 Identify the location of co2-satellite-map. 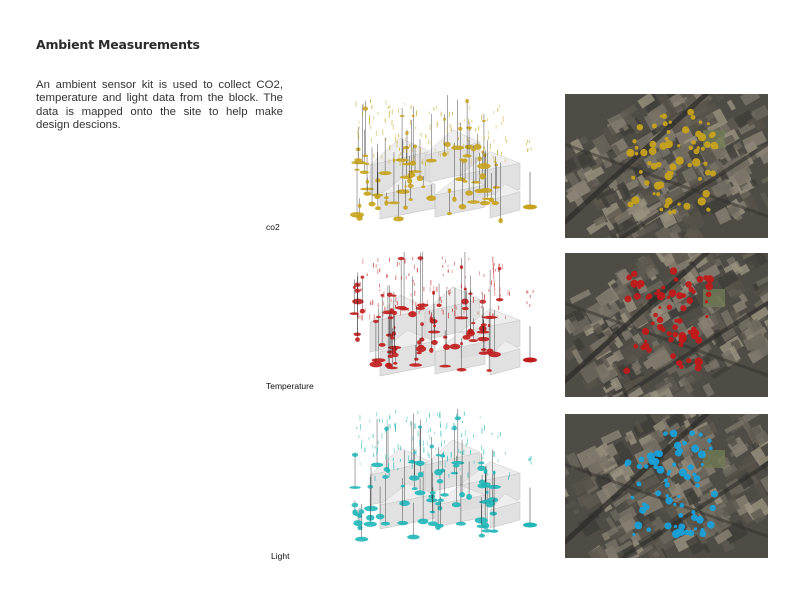
(666, 166).